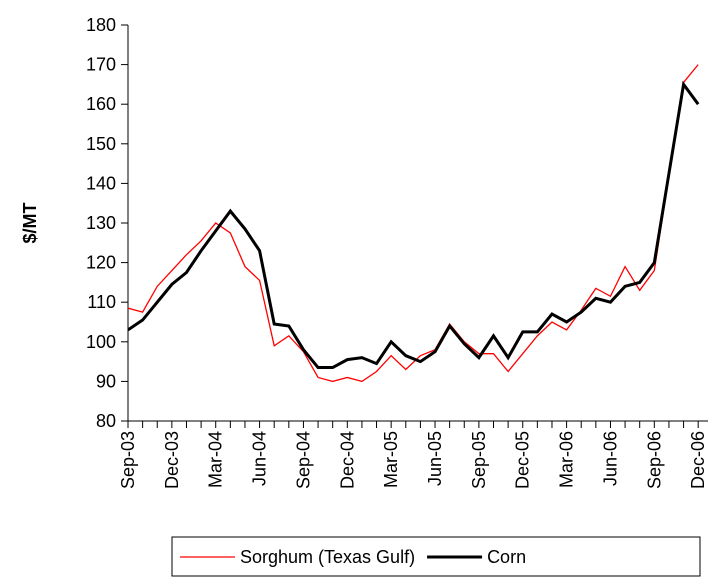 The image size is (708, 577). Describe the element at coordinates (106, 421) in the screenshot. I see `y-tick-label: 80` at that location.